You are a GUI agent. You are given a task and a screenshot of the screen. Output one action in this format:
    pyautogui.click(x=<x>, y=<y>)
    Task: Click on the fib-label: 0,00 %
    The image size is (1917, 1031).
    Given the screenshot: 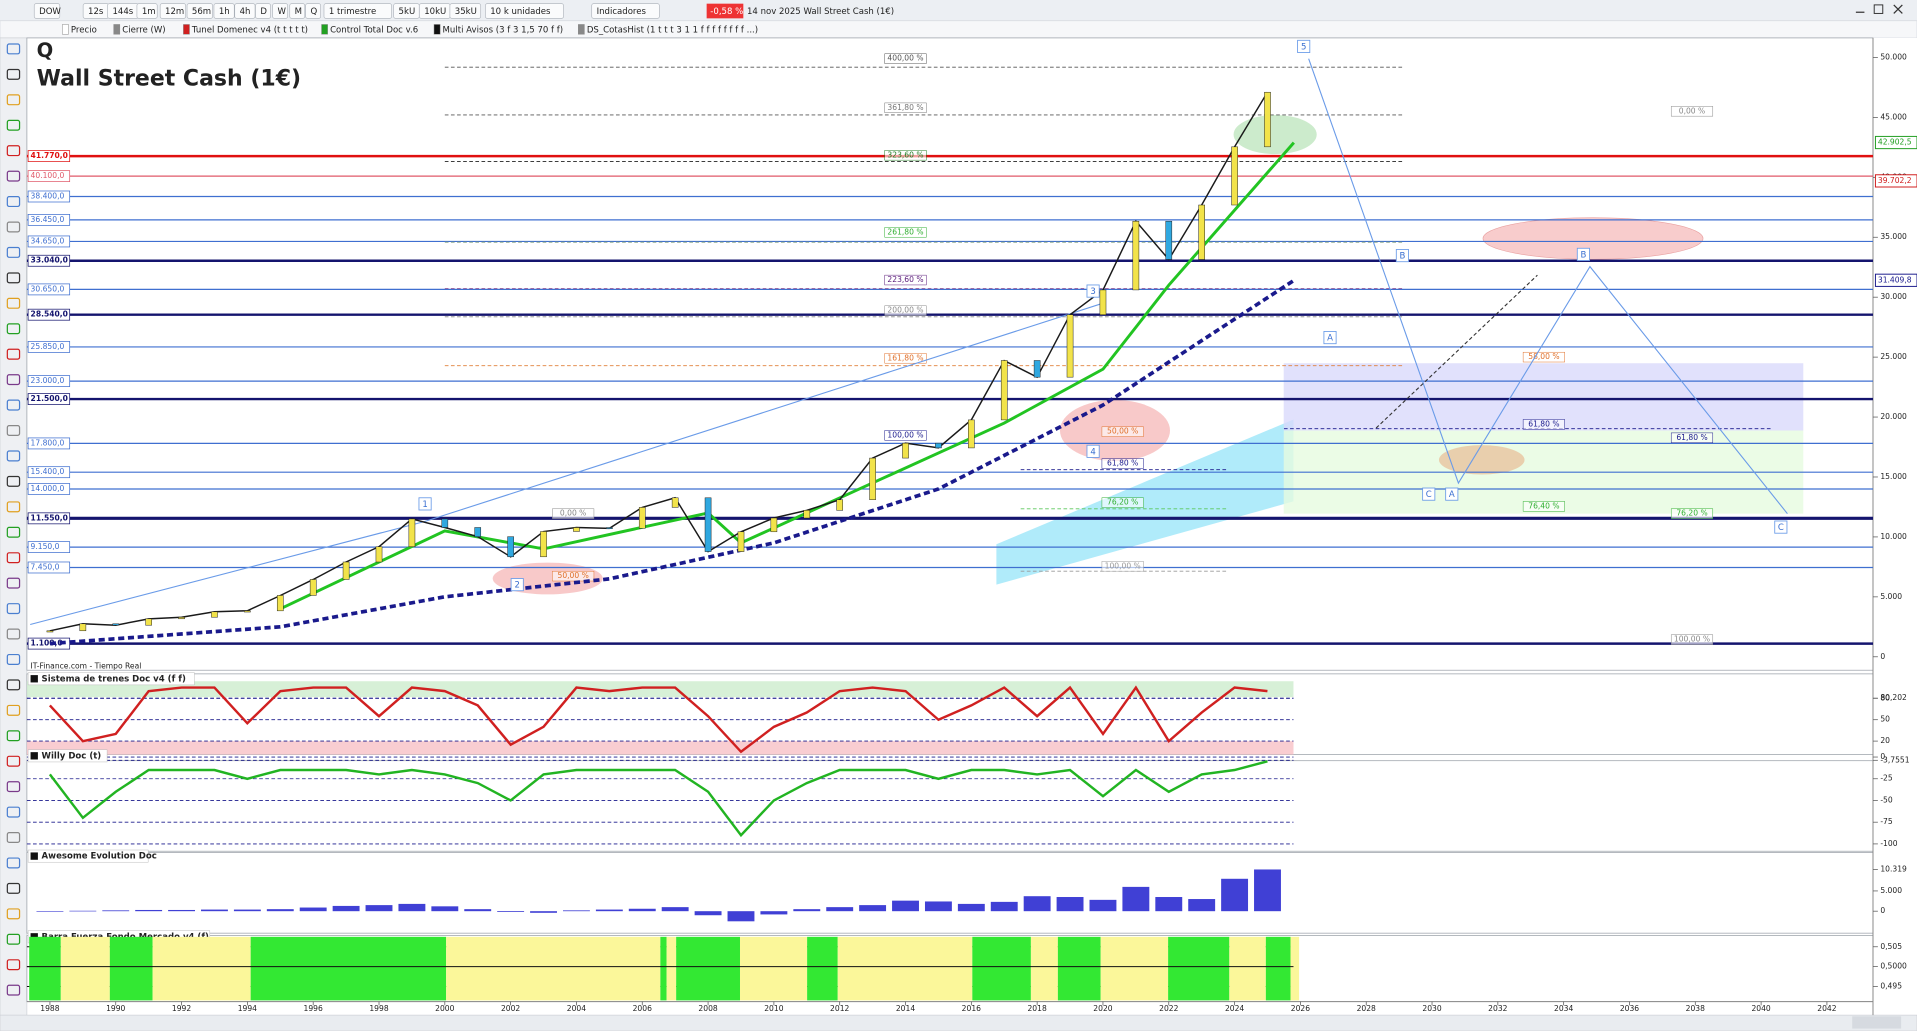 What is the action you would take?
    pyautogui.click(x=1692, y=110)
    